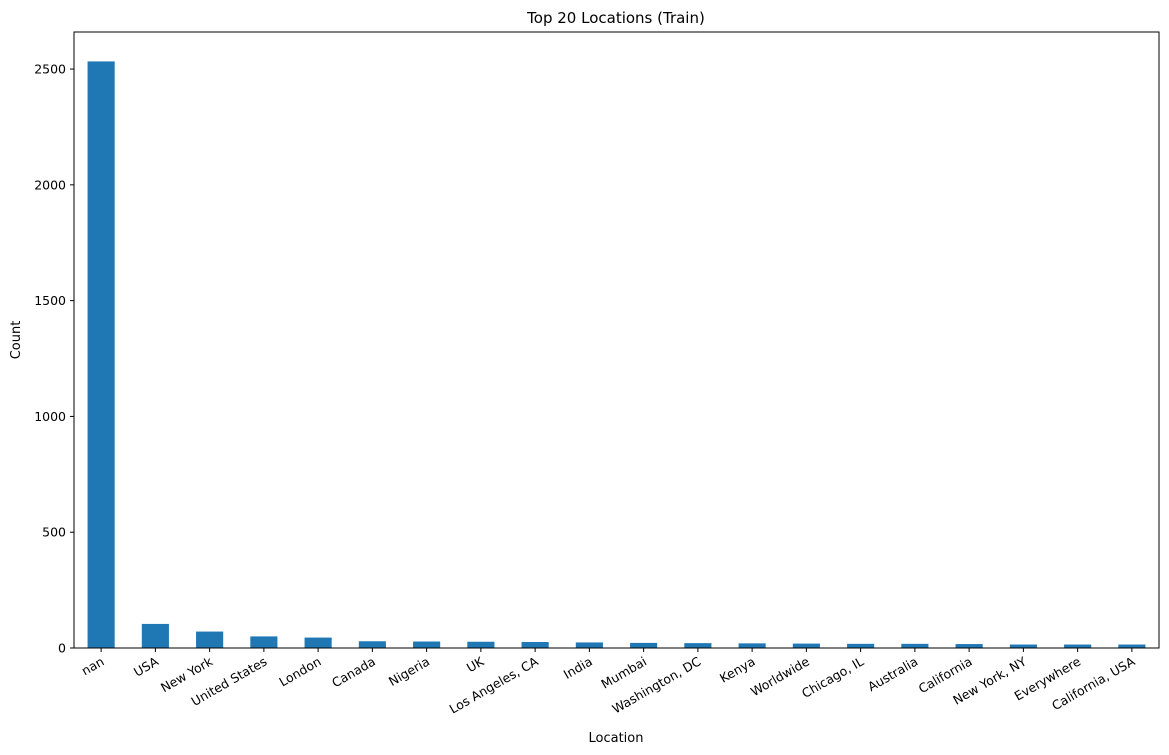 The width and height of the screenshot is (1169, 755). Describe the element at coordinates (832, 677) in the screenshot. I see `x-tick-label: Chicago, IL` at that location.